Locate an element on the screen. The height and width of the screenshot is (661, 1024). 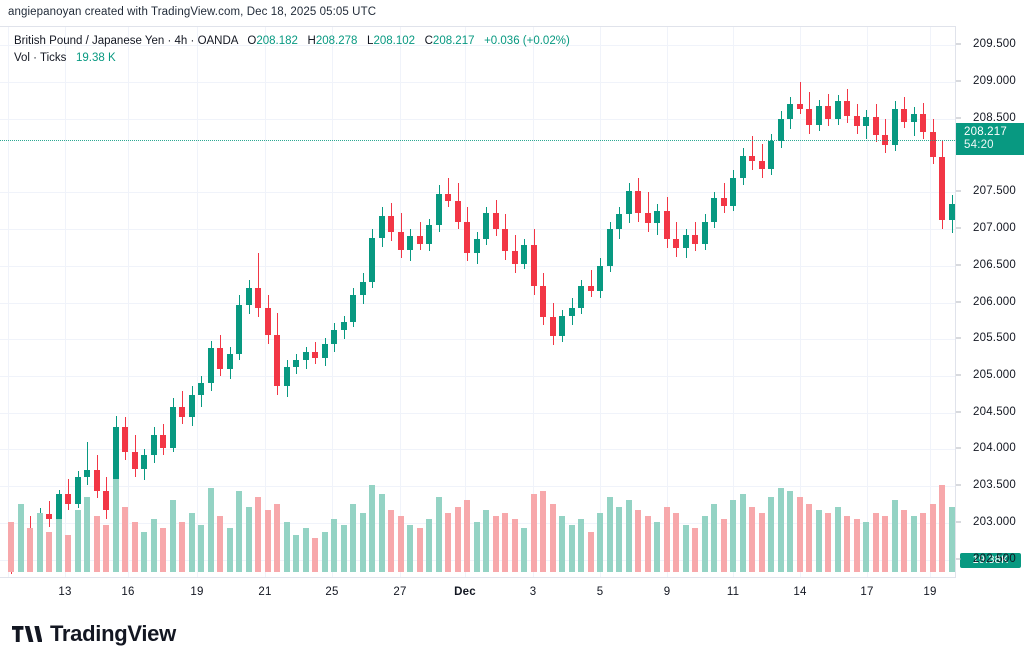
legend-low-label: L is located at coordinates (370, 41).